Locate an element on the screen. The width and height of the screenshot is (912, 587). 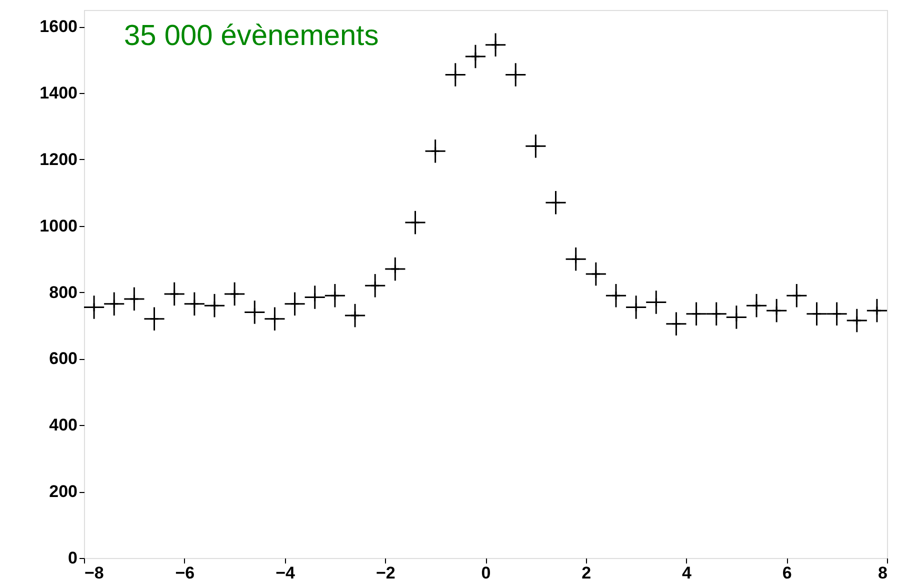
annotation: 35 000 évènements is located at coordinates (251, 36).